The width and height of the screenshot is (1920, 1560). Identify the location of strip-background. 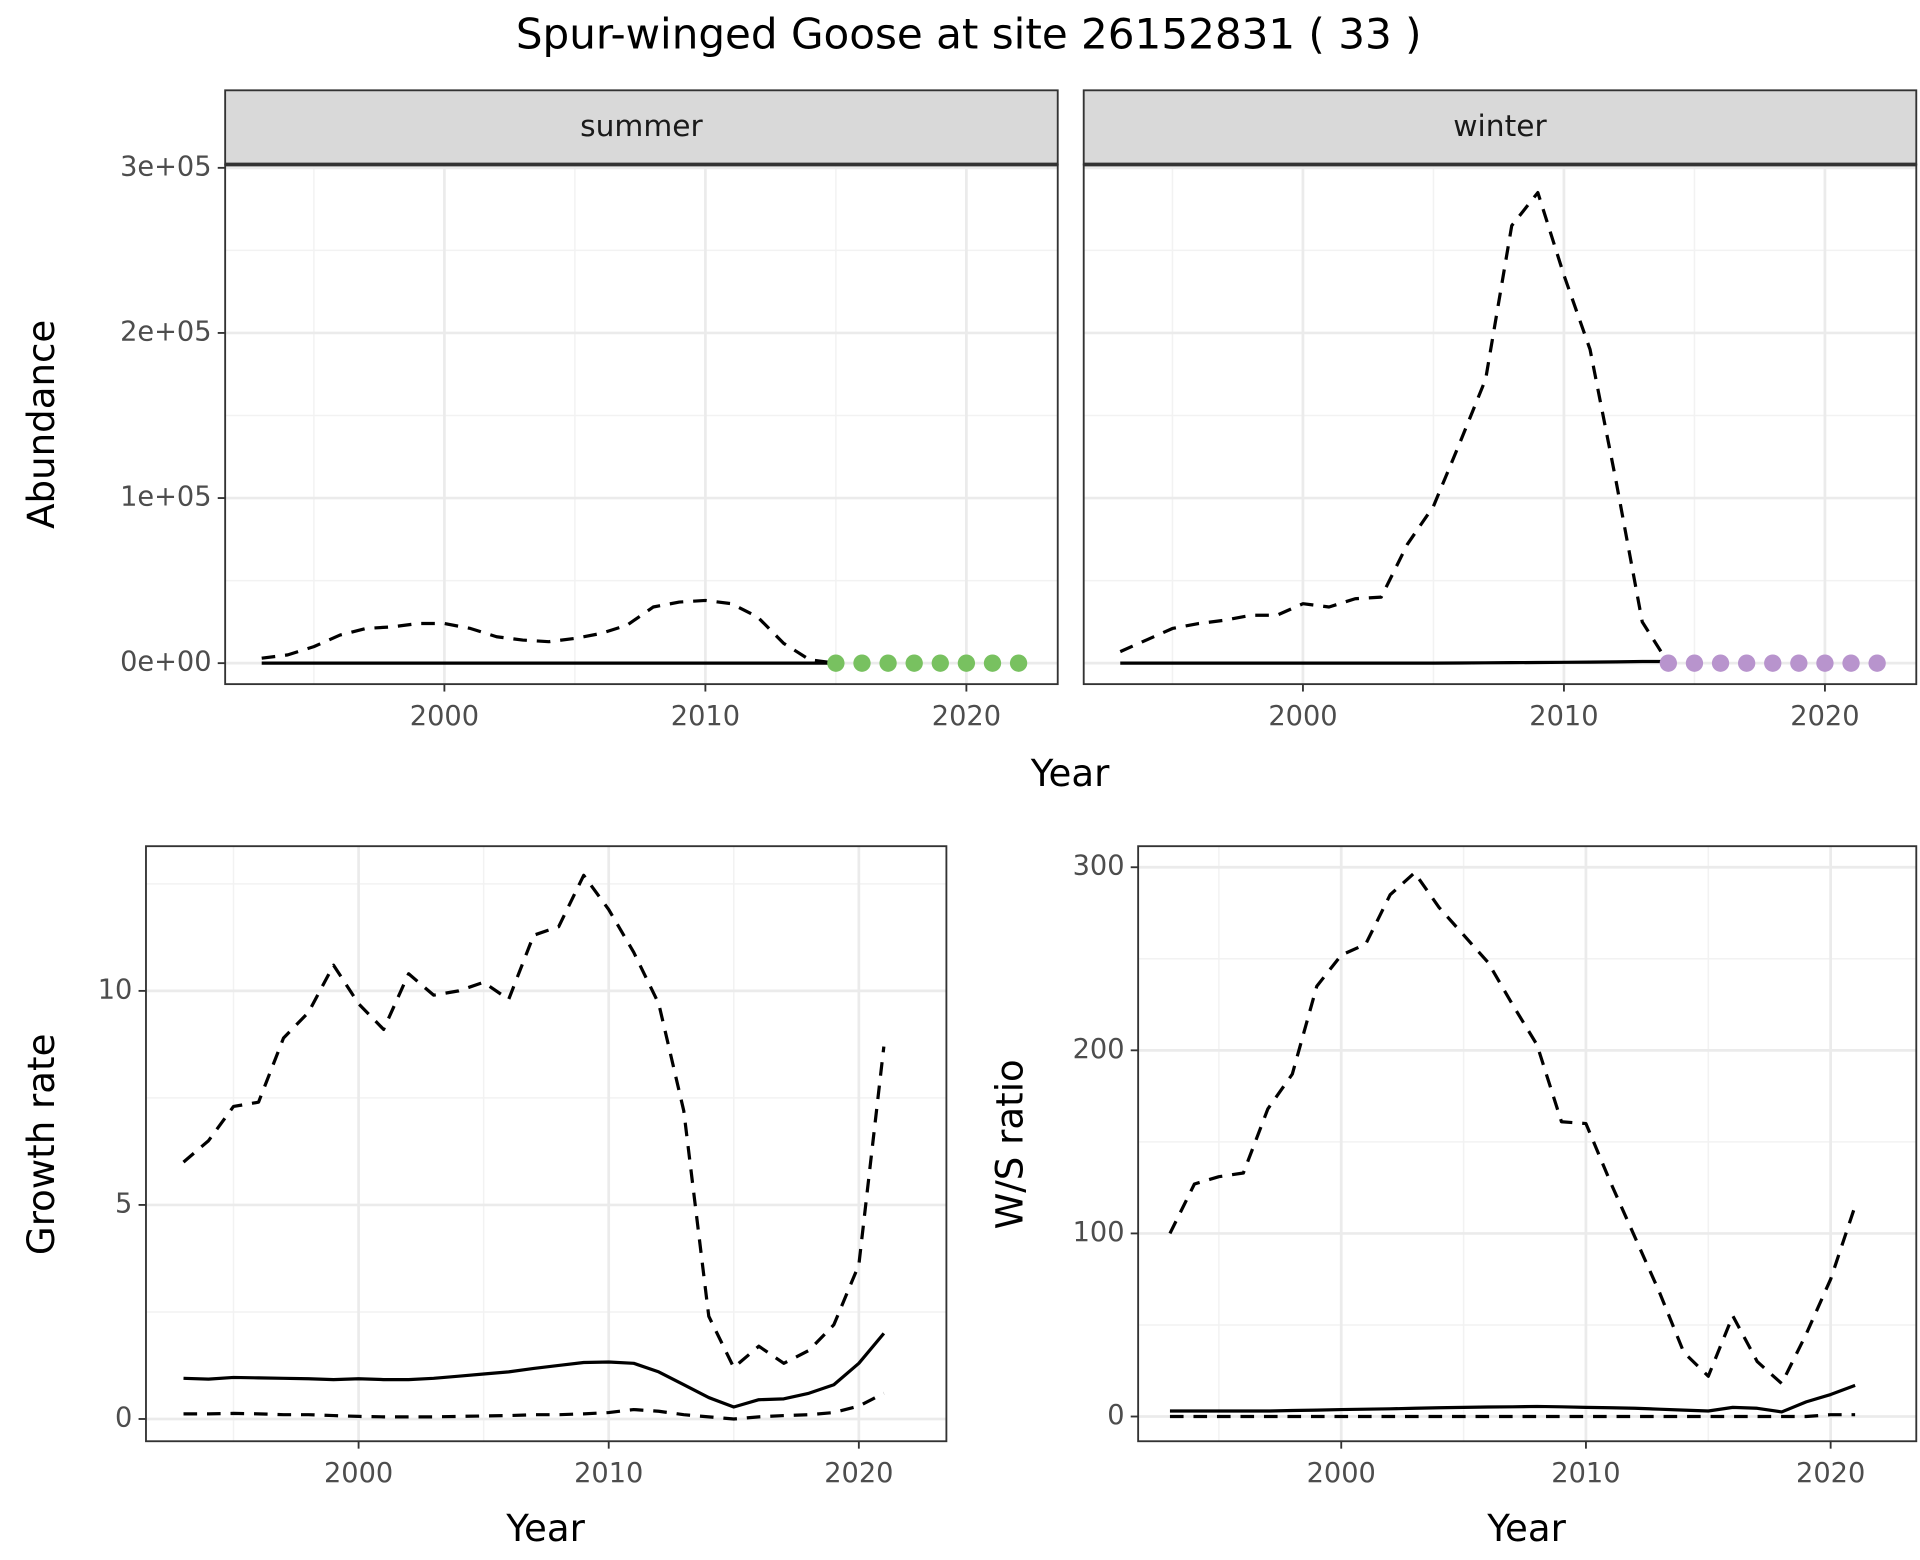
(1500, 127).